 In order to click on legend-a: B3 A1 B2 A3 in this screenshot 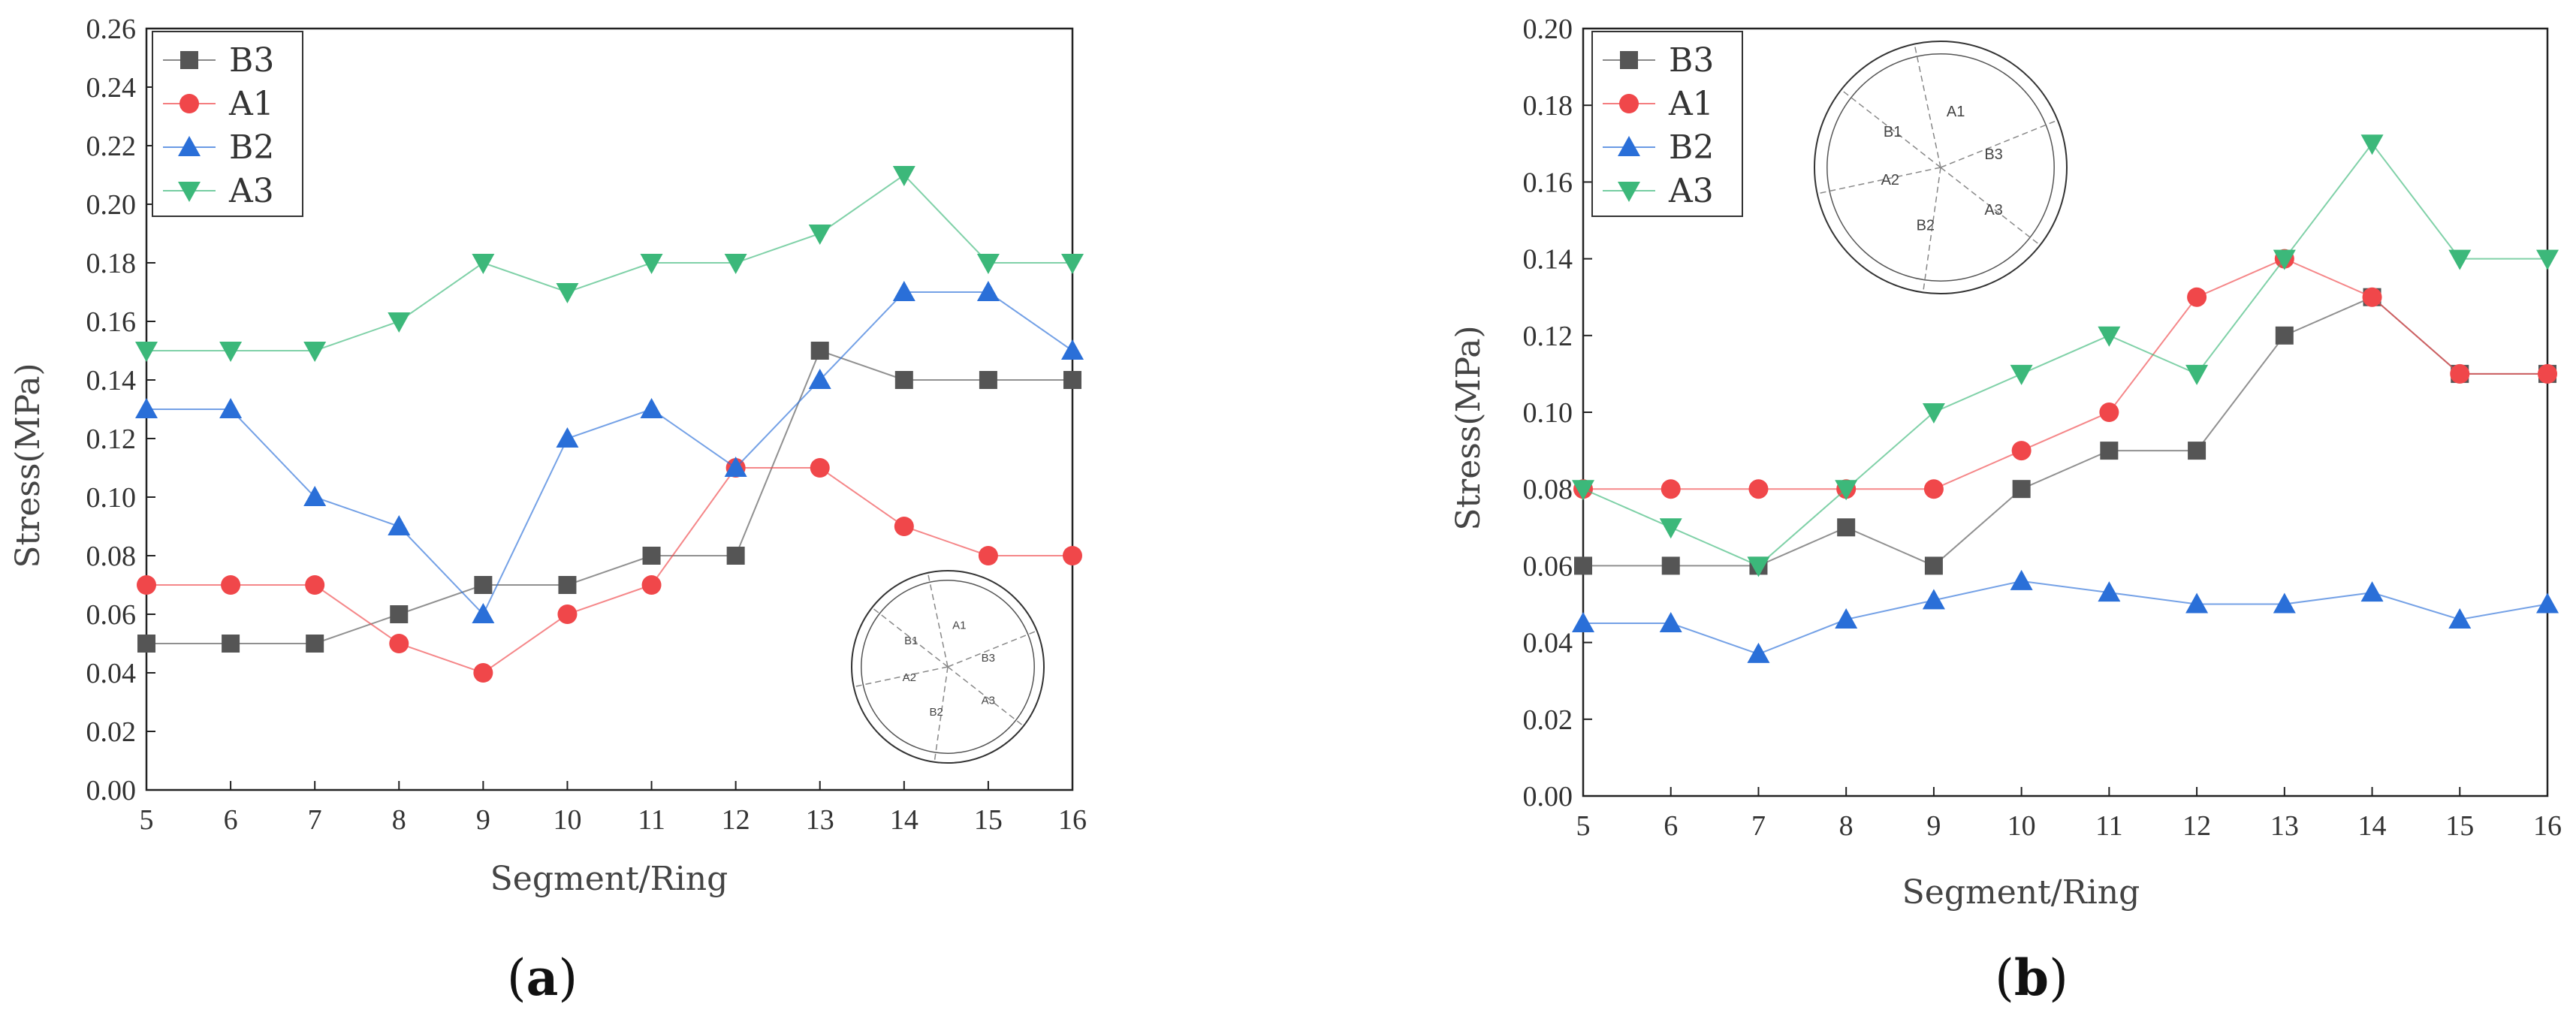, I will do `click(228, 124)`.